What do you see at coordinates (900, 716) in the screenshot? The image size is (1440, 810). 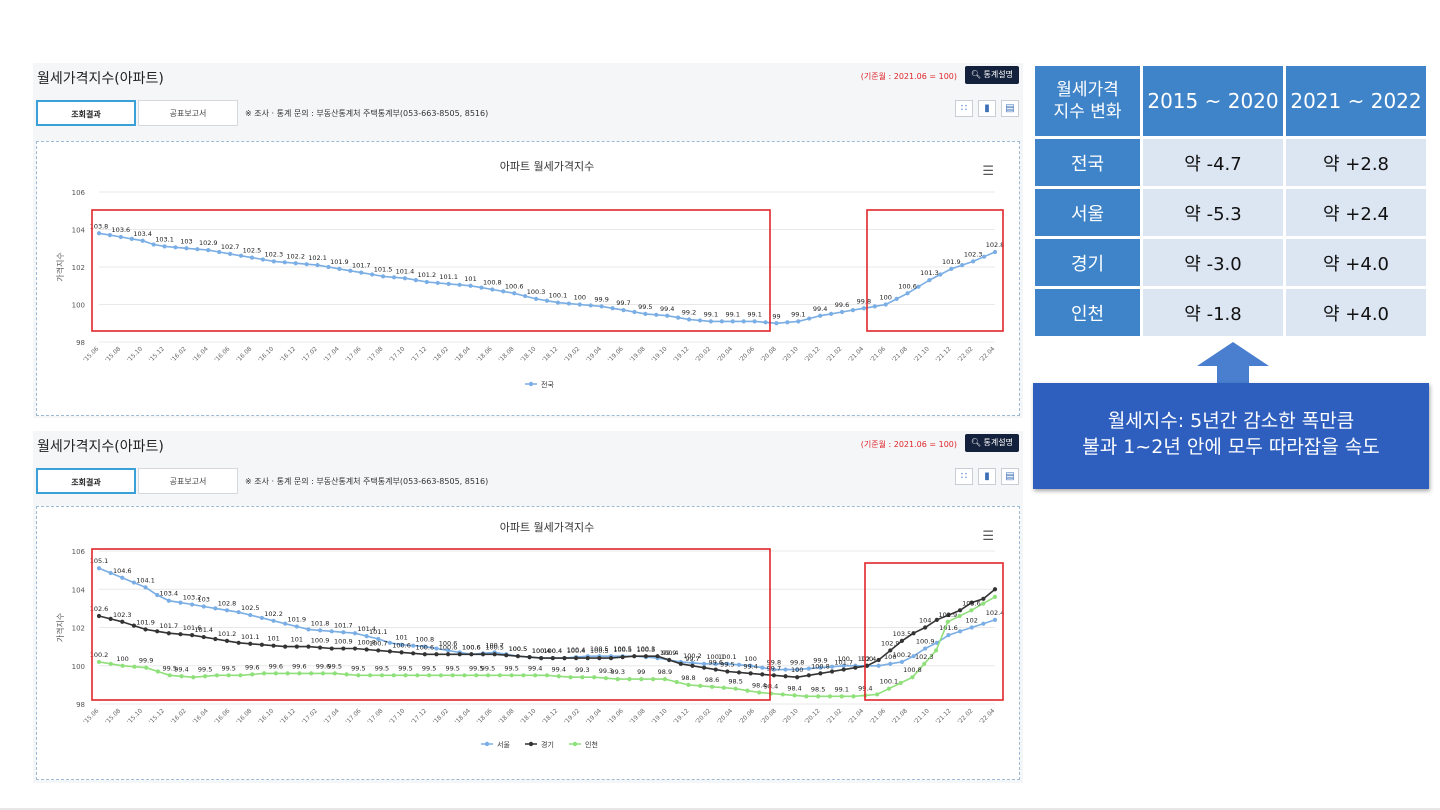 I see `x-tick-label: '21.08` at bounding box center [900, 716].